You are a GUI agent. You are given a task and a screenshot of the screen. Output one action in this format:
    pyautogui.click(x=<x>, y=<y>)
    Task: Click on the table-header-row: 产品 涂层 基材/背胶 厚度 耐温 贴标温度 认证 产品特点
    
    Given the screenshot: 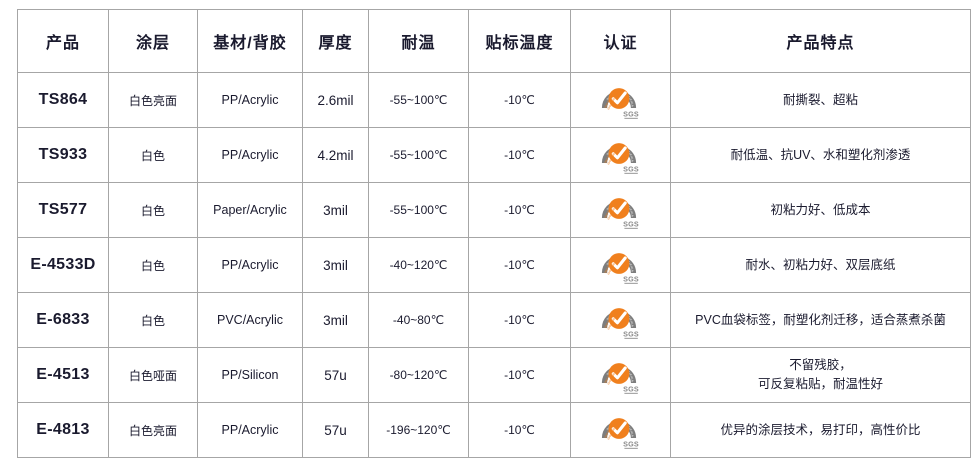 What is the action you would take?
    pyautogui.click(x=494, y=41)
    